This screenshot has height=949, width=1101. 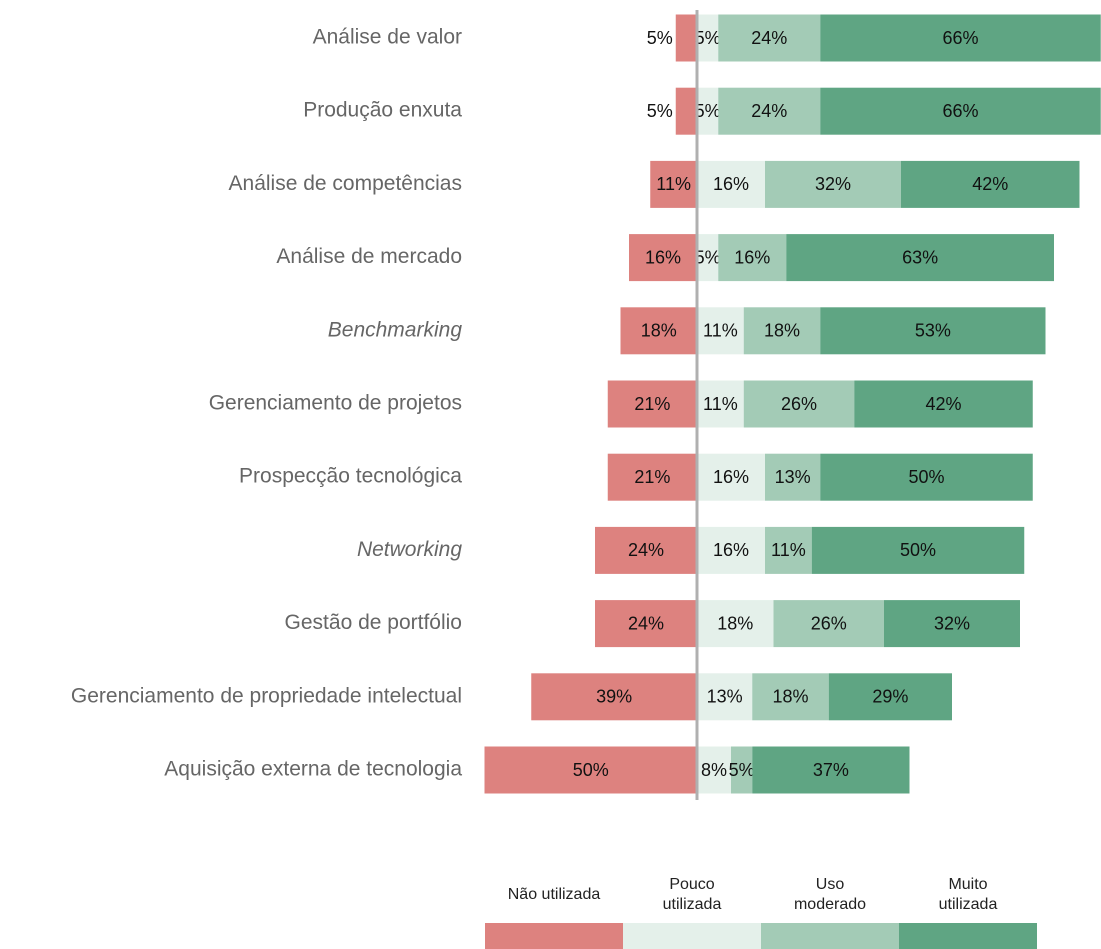 What do you see at coordinates (409, 549) in the screenshot?
I see `category-label: Networking` at bounding box center [409, 549].